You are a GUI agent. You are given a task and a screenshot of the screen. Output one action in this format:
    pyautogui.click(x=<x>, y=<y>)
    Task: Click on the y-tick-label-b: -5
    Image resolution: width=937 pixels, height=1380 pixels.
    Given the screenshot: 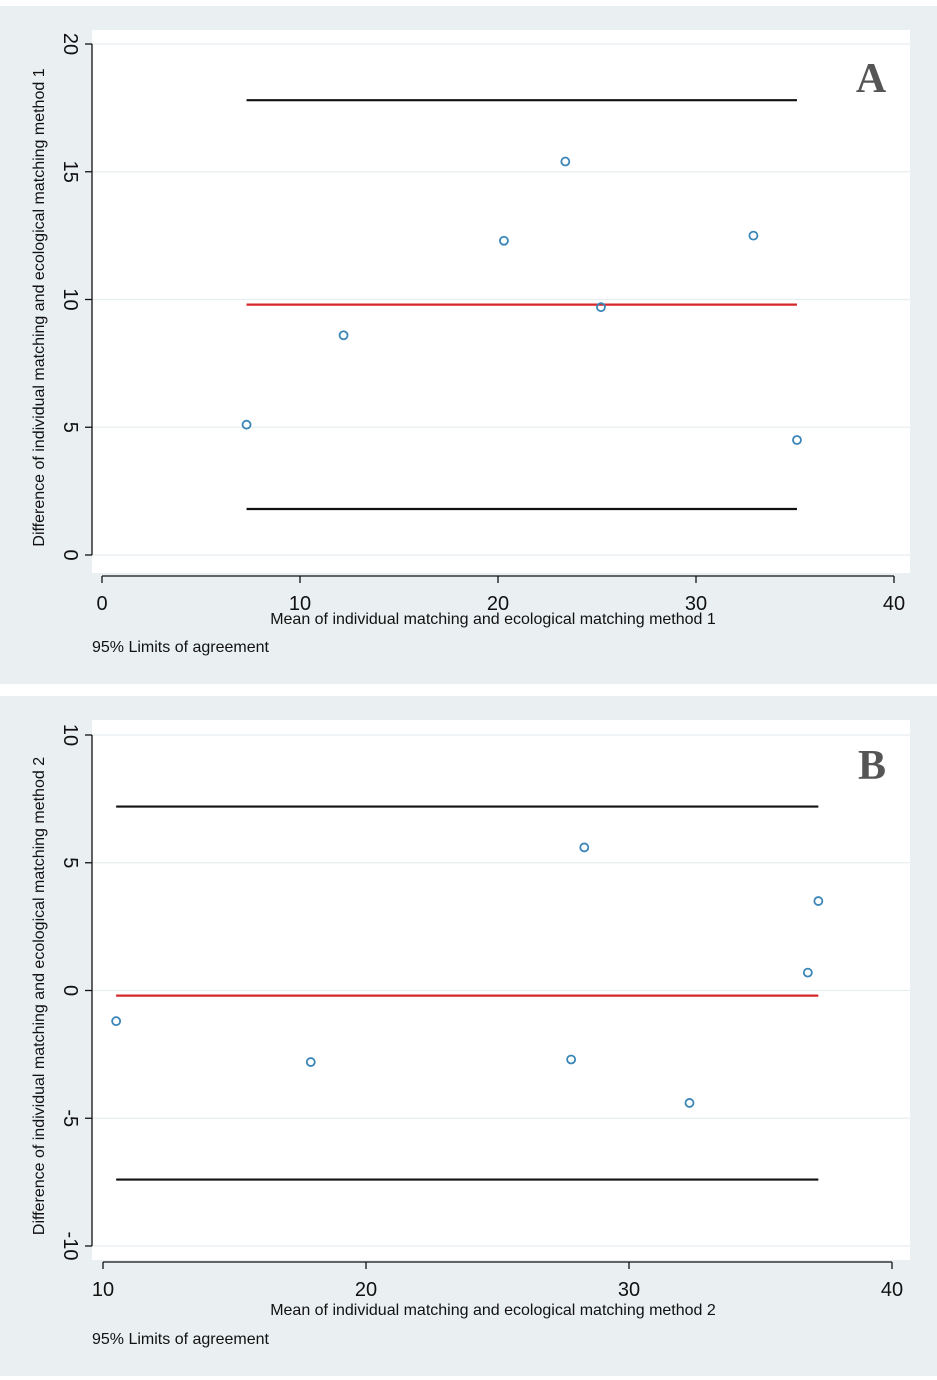 What is the action you would take?
    pyautogui.click(x=70, y=1118)
    